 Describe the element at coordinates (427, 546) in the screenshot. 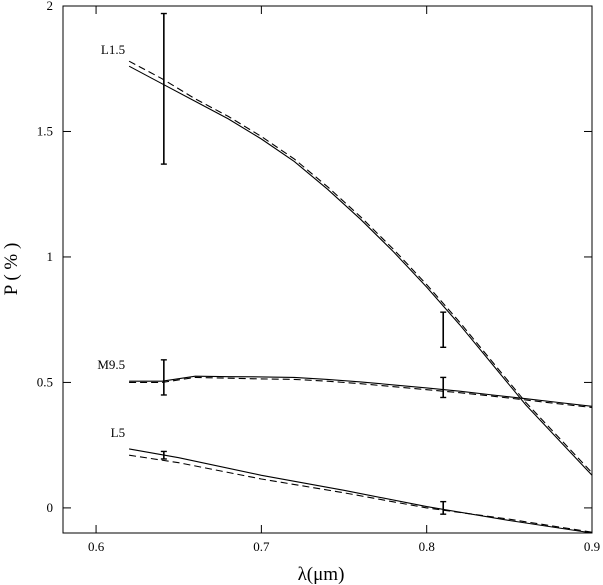

I see `x-tick-label: 0.8` at that location.